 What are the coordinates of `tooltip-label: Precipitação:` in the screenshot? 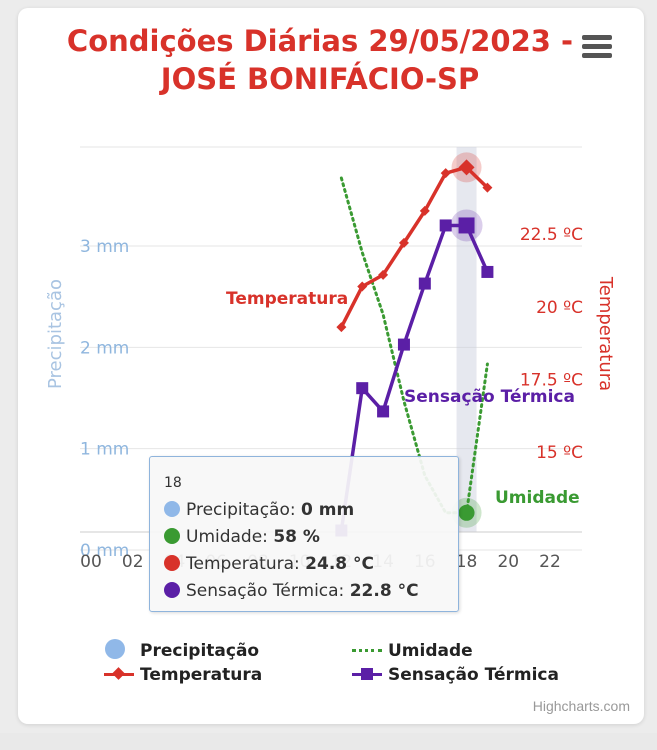 It's located at (243, 510).